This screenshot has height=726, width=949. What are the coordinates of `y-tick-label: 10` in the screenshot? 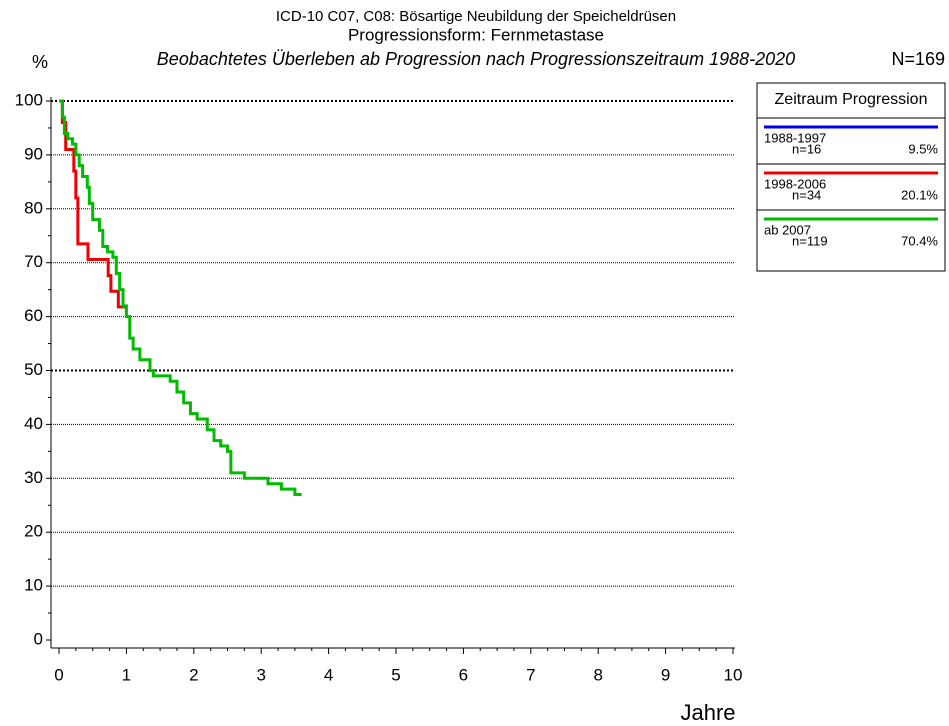 It's located at (33, 585).